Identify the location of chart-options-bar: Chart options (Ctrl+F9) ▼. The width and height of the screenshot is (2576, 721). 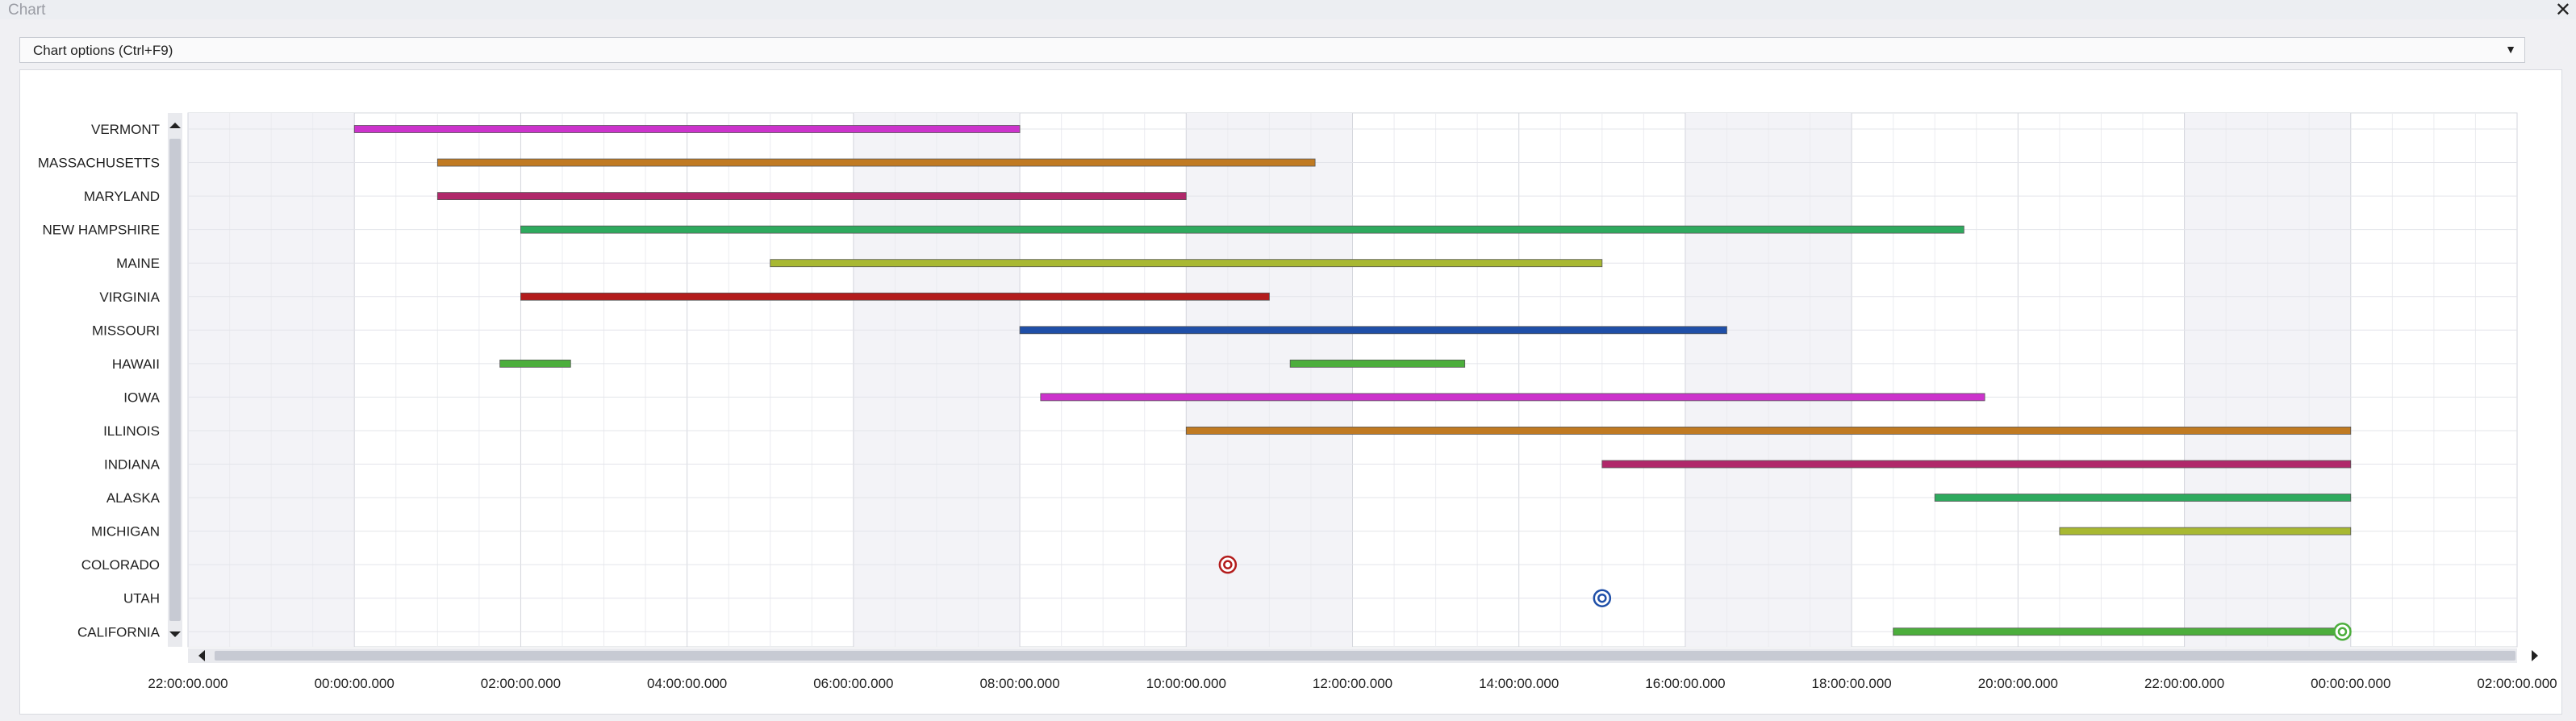
(1272, 50).